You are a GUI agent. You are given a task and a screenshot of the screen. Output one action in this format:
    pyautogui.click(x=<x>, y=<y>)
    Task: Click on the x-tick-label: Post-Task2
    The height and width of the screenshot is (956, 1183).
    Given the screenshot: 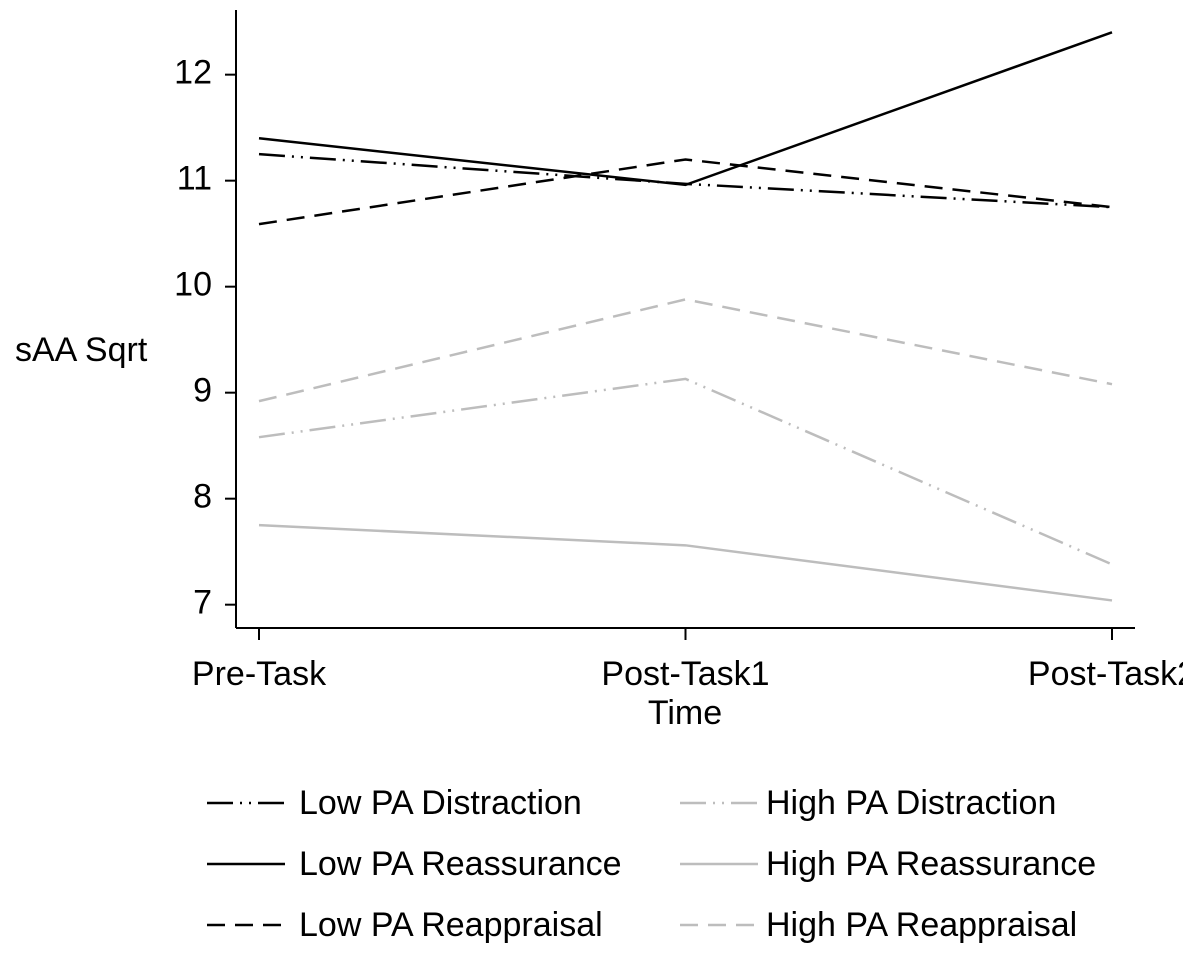 What is the action you would take?
    pyautogui.click(x=1105, y=674)
    